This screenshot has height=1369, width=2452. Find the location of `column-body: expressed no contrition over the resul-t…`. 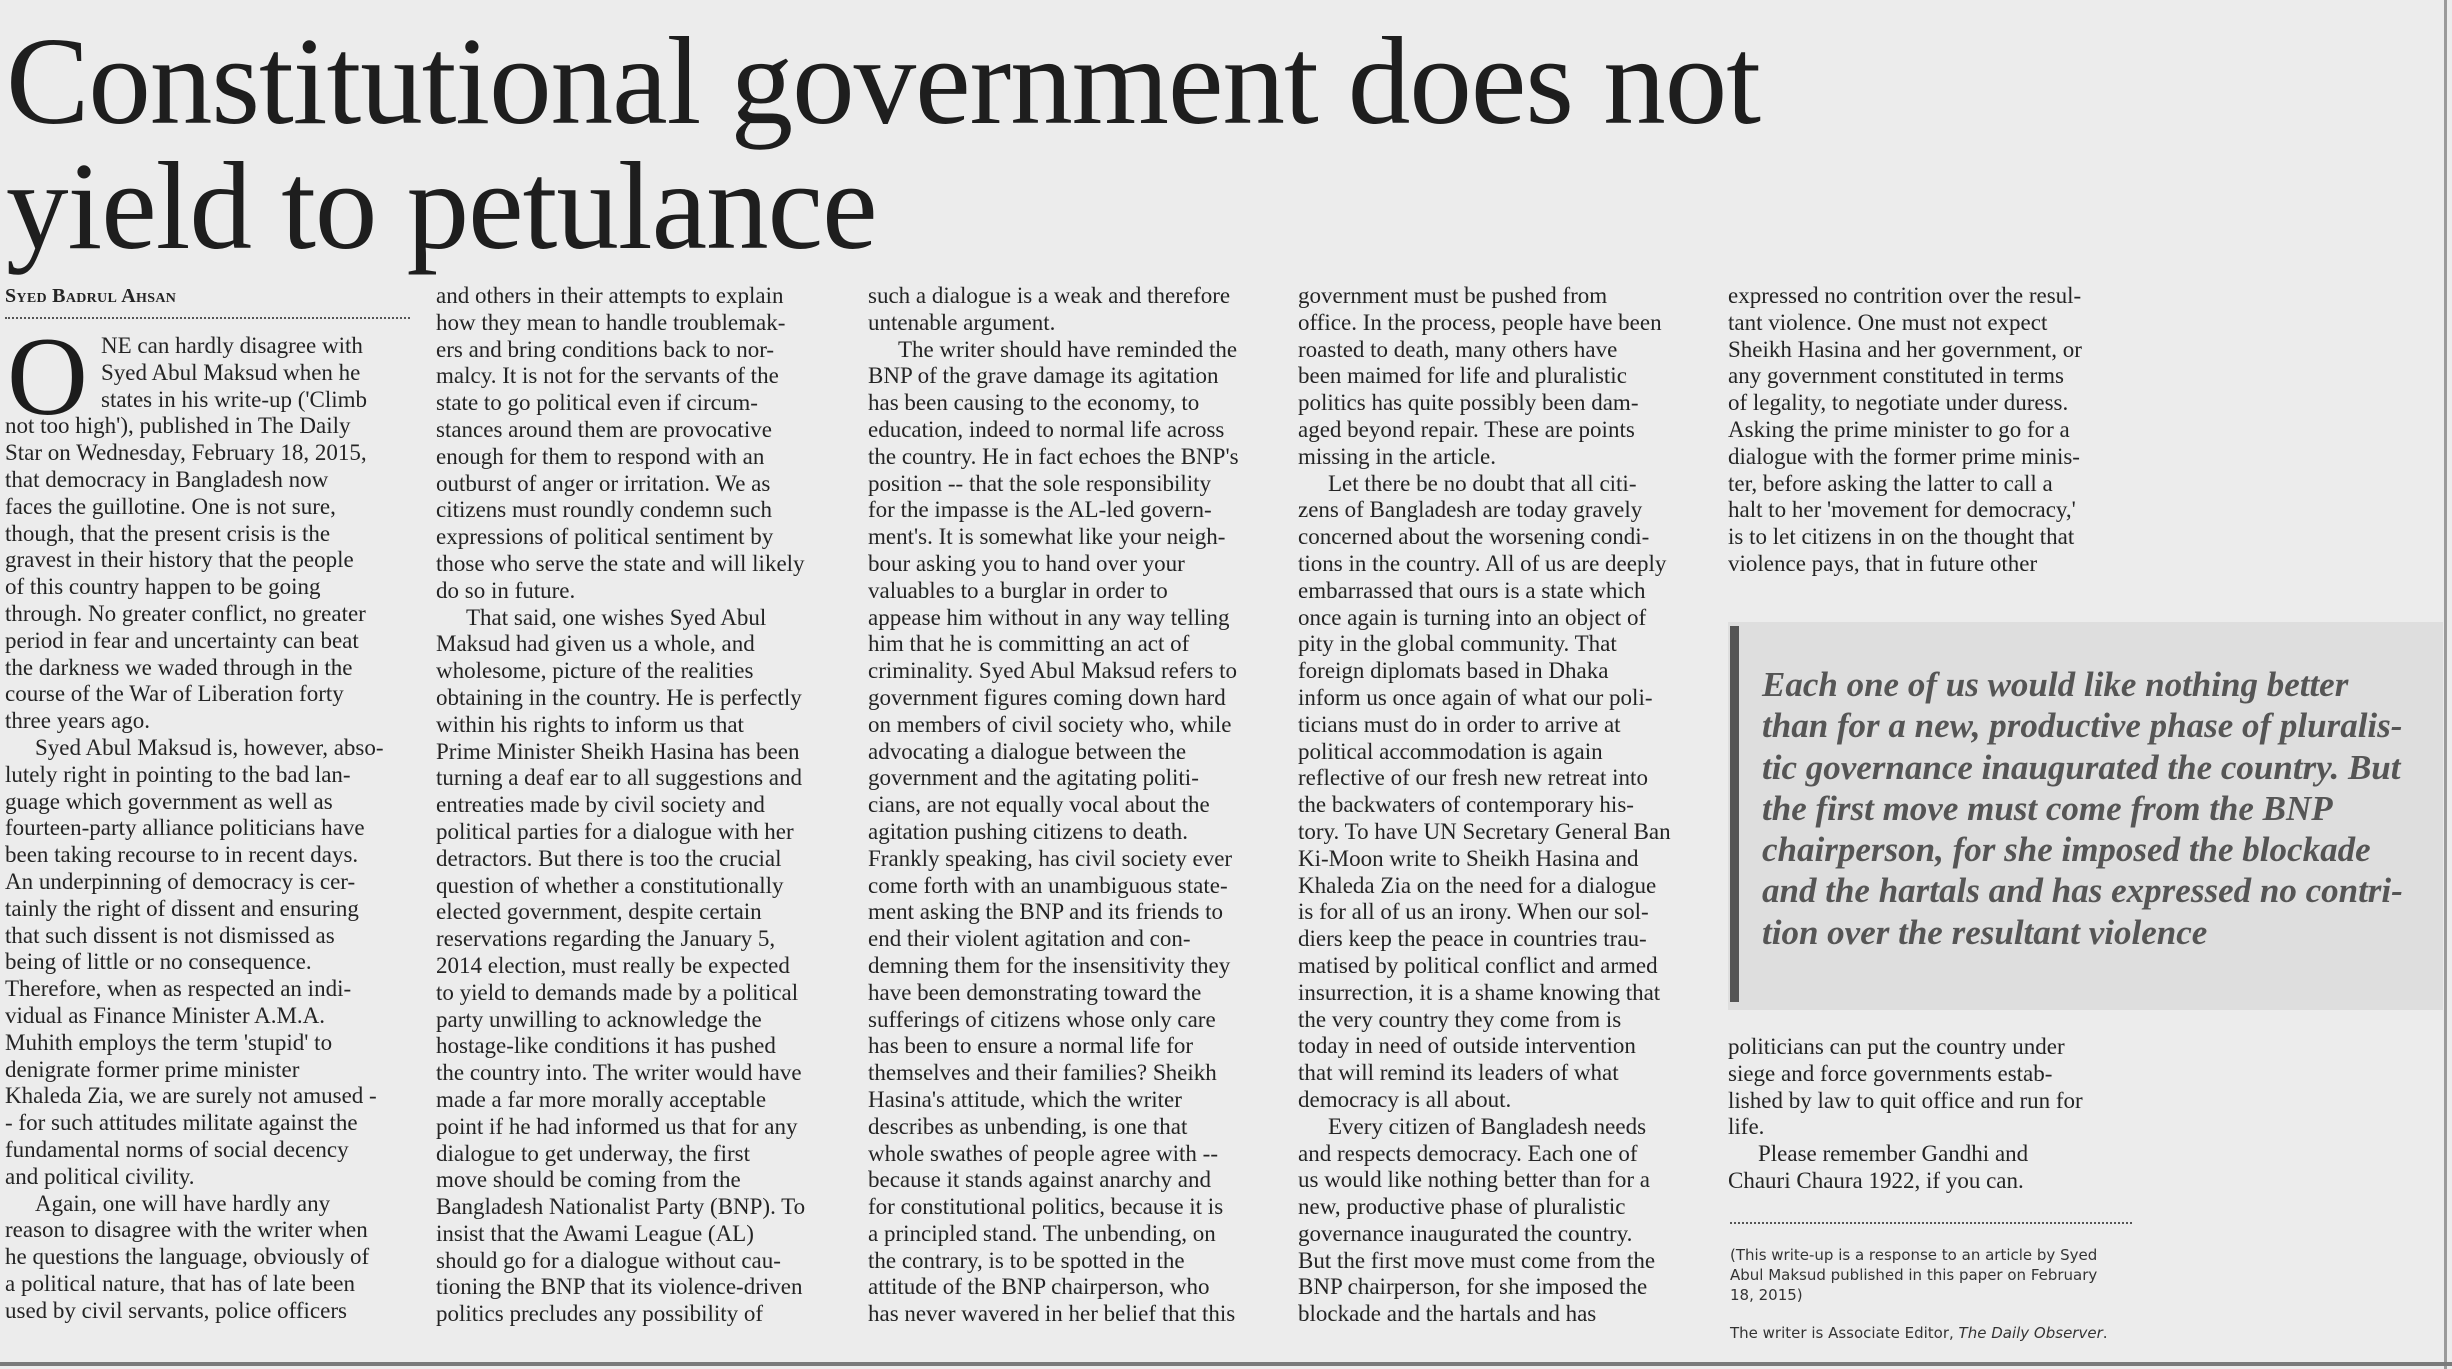

column-body: expressed no contrition over the resul-t… is located at coordinates (1935, 430).